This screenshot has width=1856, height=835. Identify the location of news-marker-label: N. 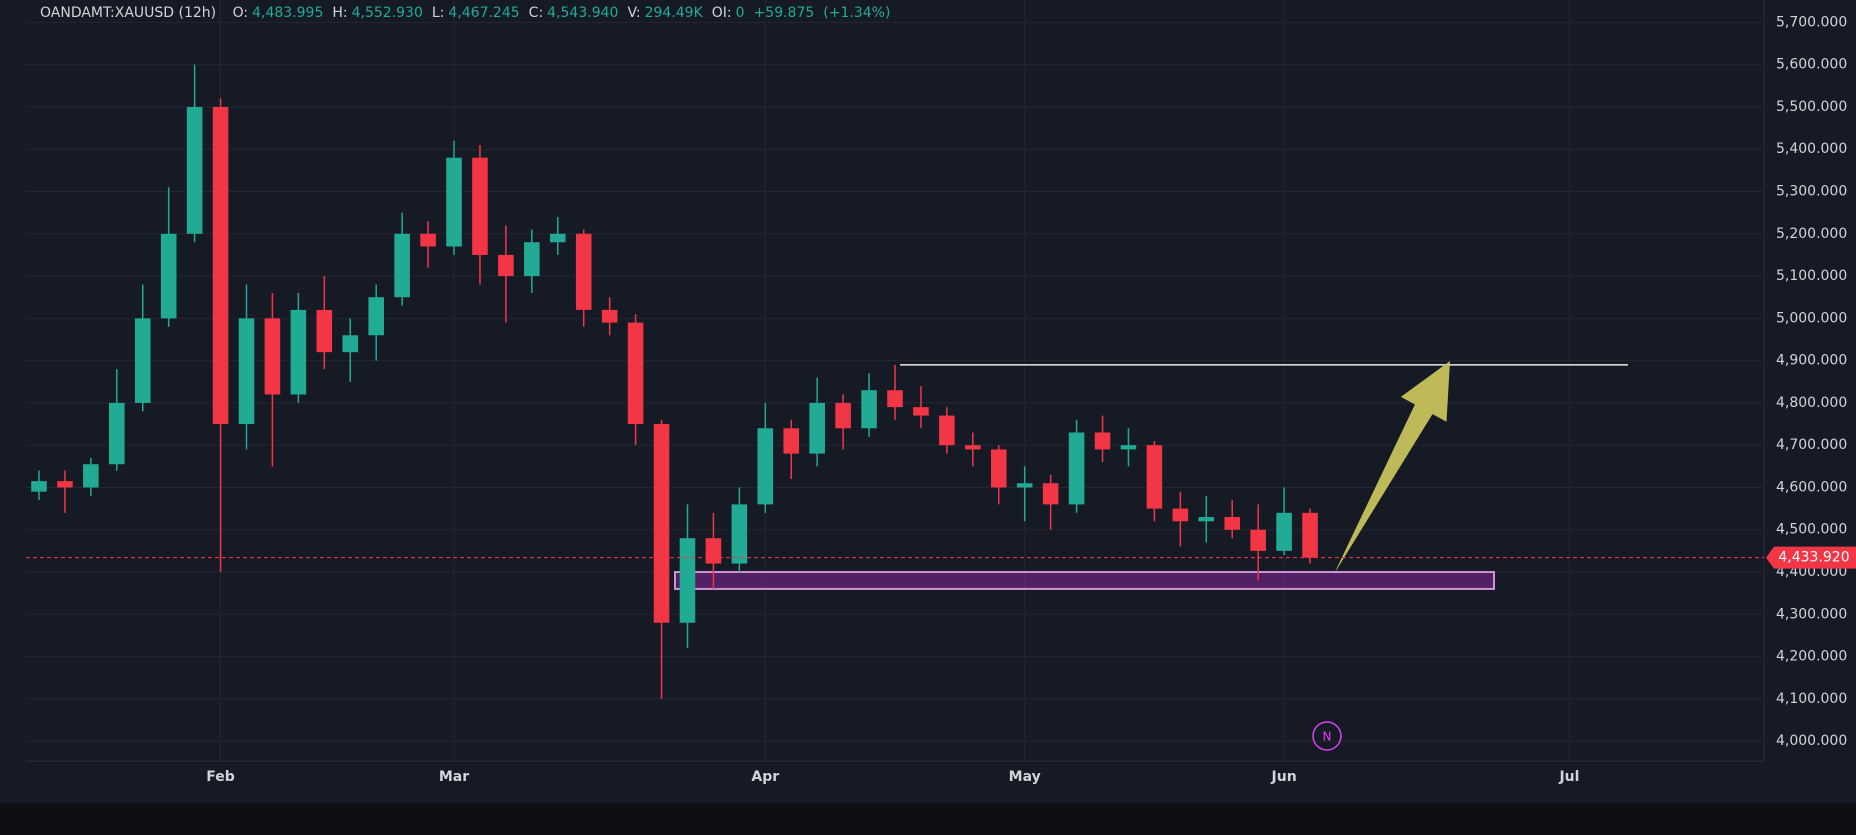
(1327, 737).